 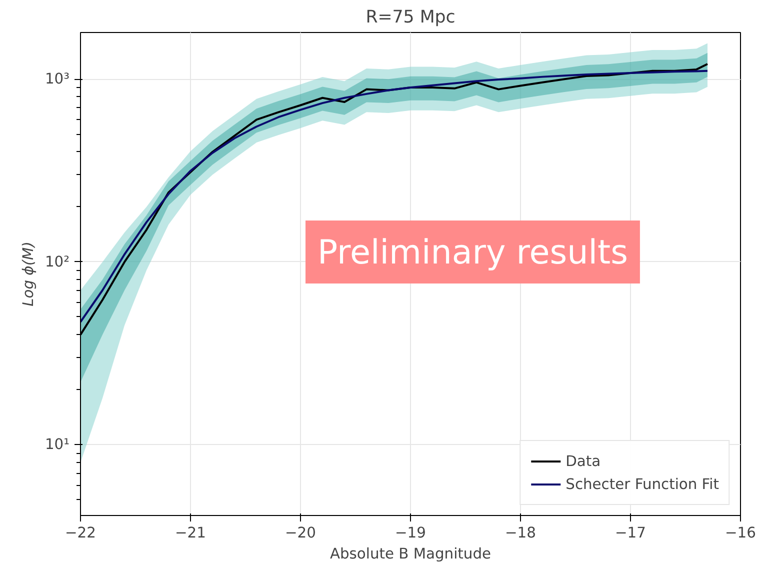 I want to click on x-tick-label: −16, so click(x=740, y=533).